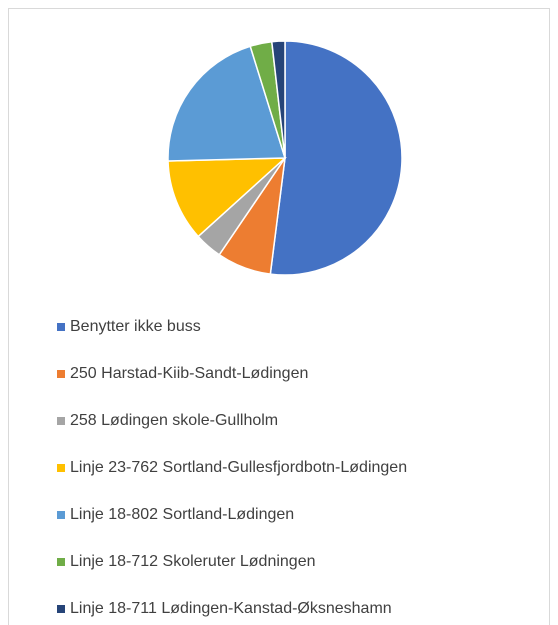 The height and width of the screenshot is (625, 558). Describe the element at coordinates (135, 326) in the screenshot. I see `legend-label: Benytter ikke buss` at that location.